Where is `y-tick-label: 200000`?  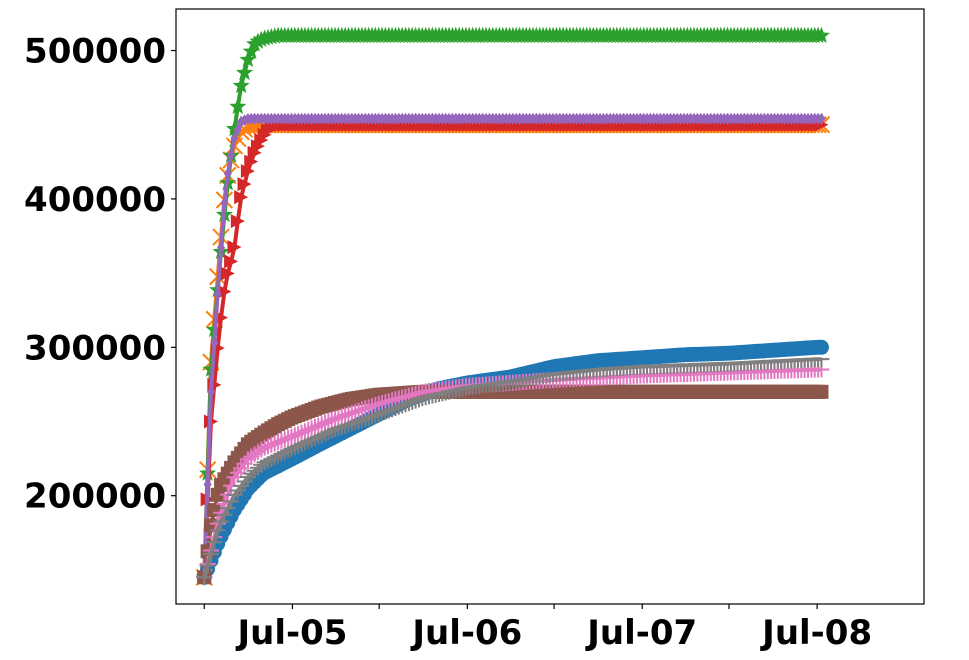 y-tick-label: 200000 is located at coordinates (95, 497).